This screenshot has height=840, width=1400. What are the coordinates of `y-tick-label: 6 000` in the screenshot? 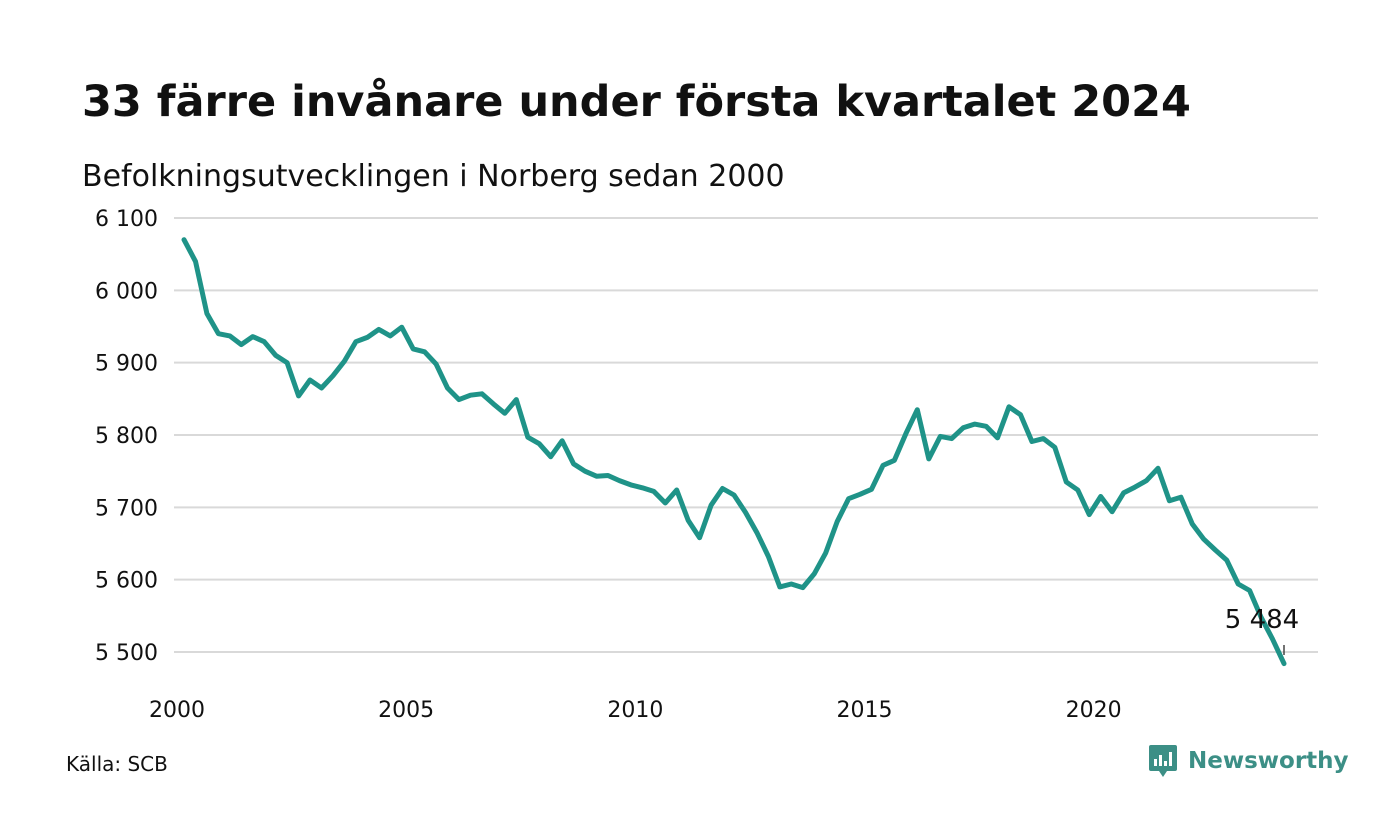 It's located at (126, 291).